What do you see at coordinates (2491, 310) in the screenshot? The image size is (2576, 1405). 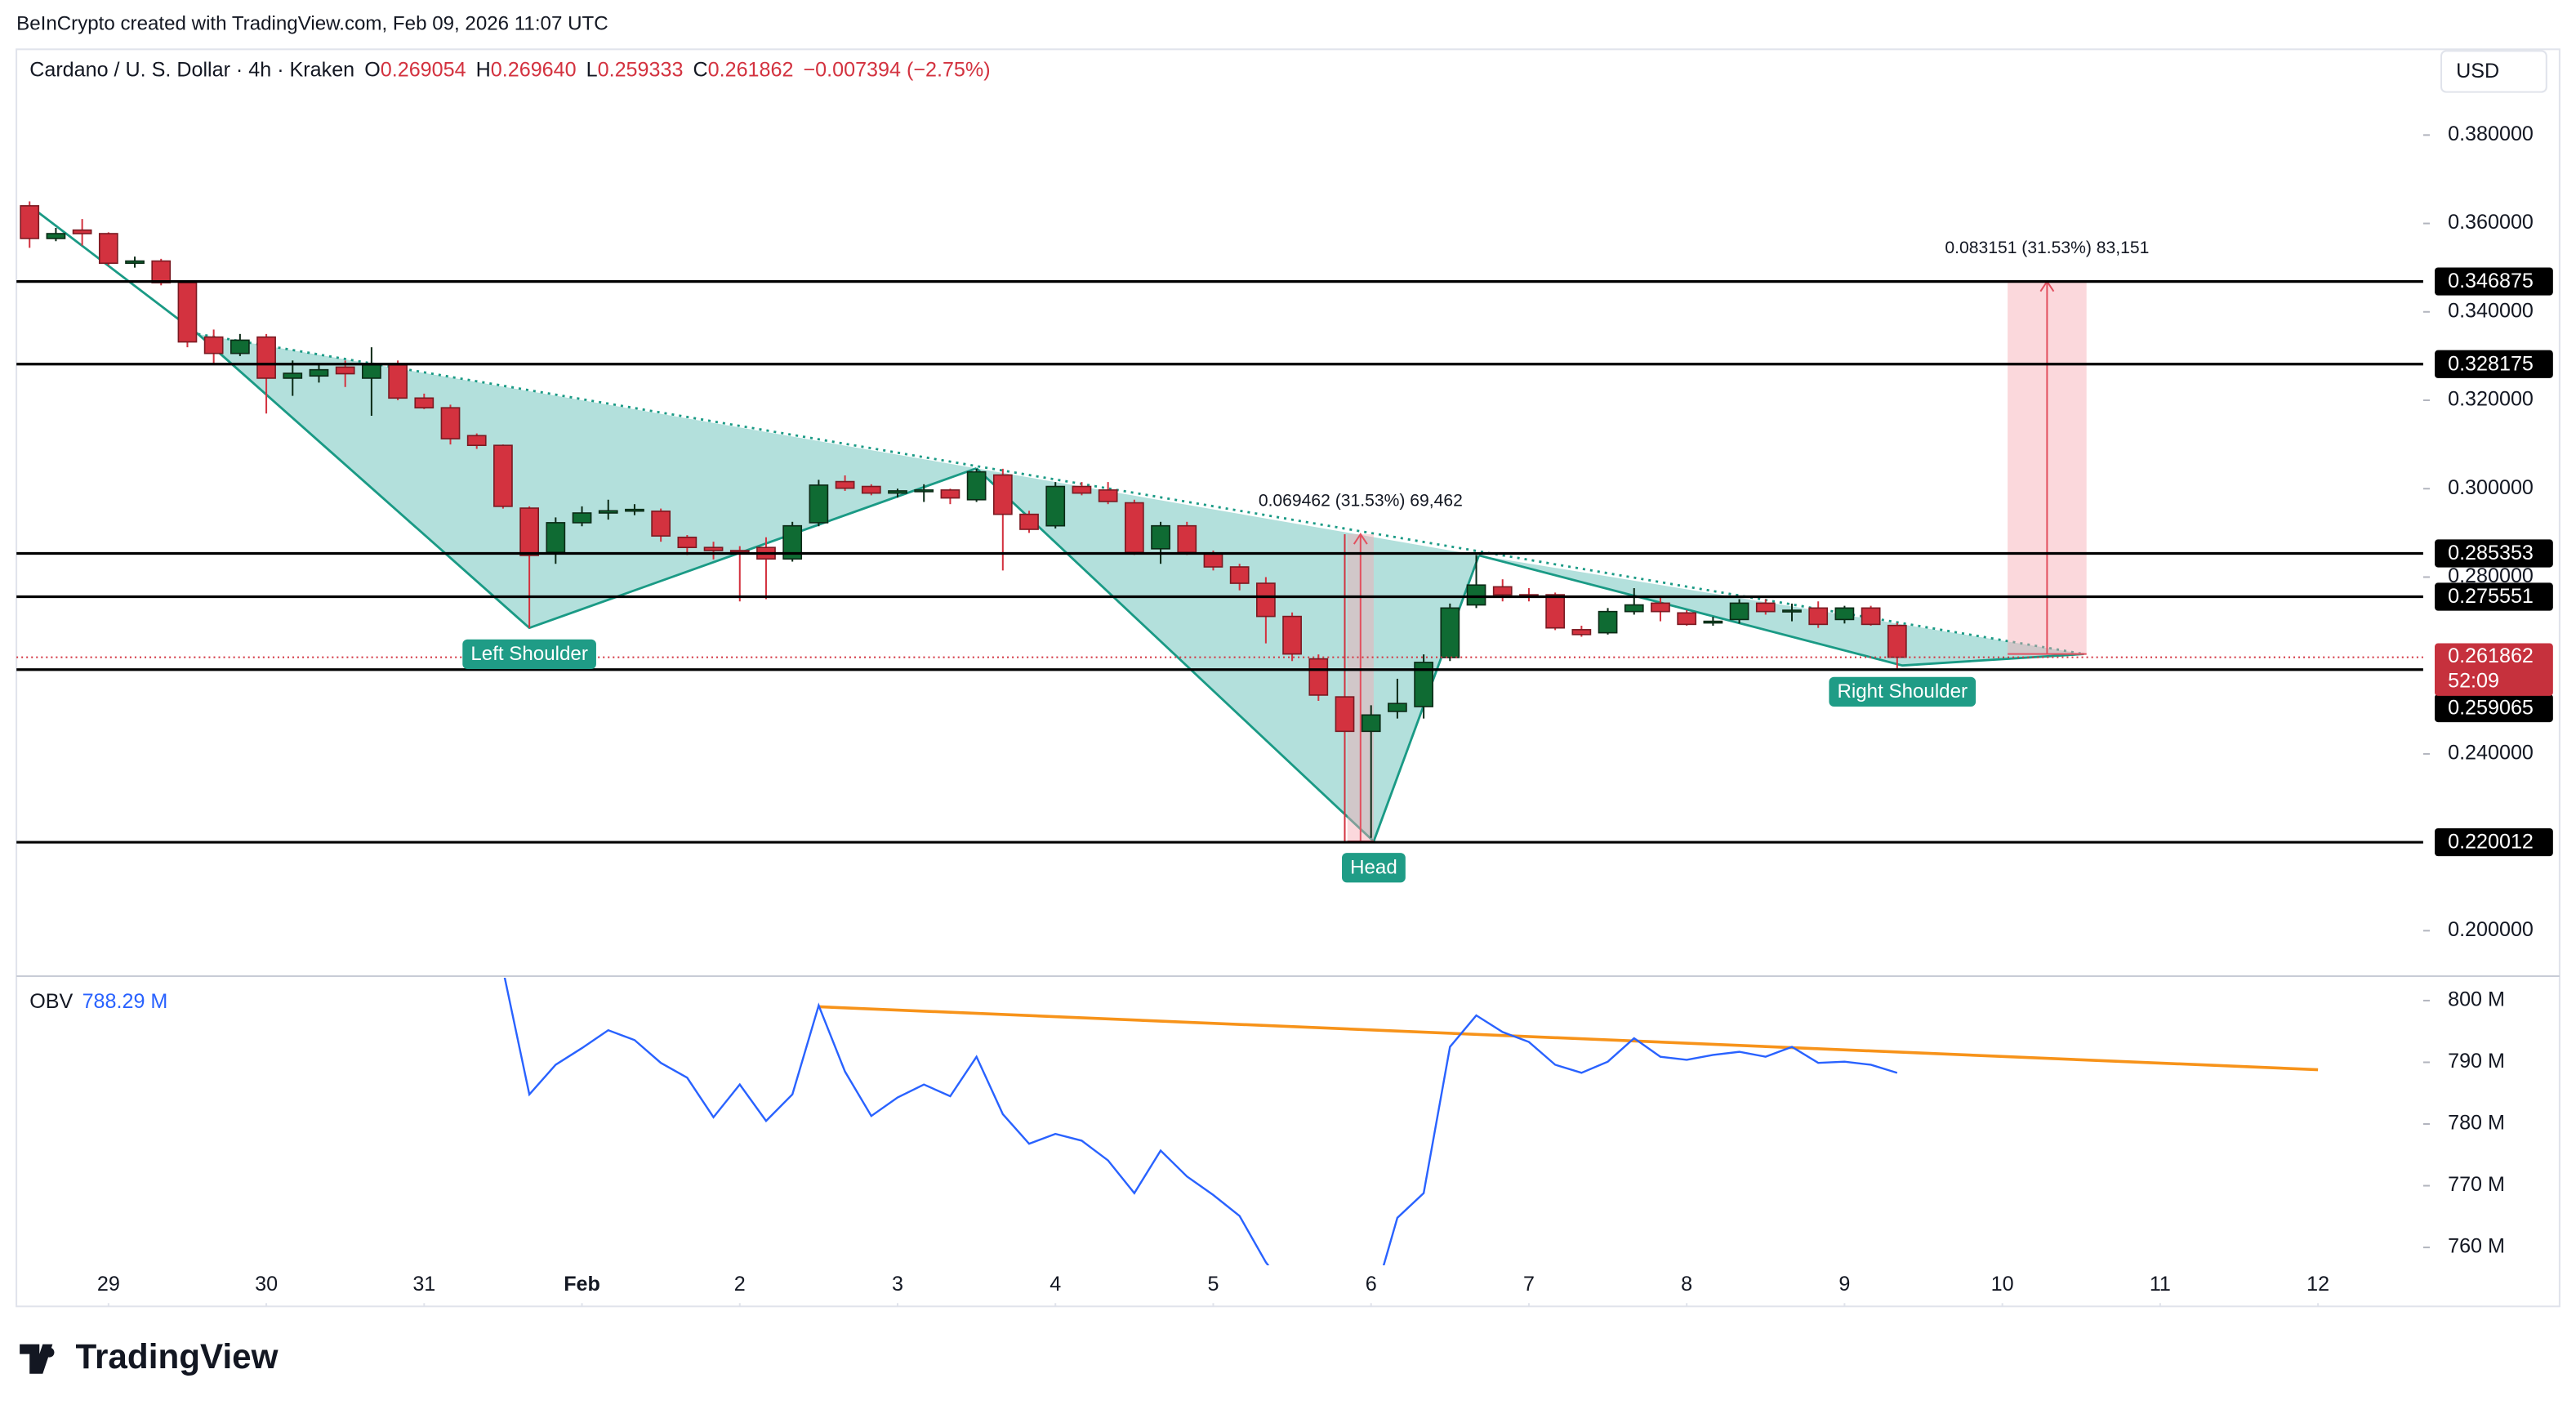 I see `y-tick-label: 0.340000` at bounding box center [2491, 310].